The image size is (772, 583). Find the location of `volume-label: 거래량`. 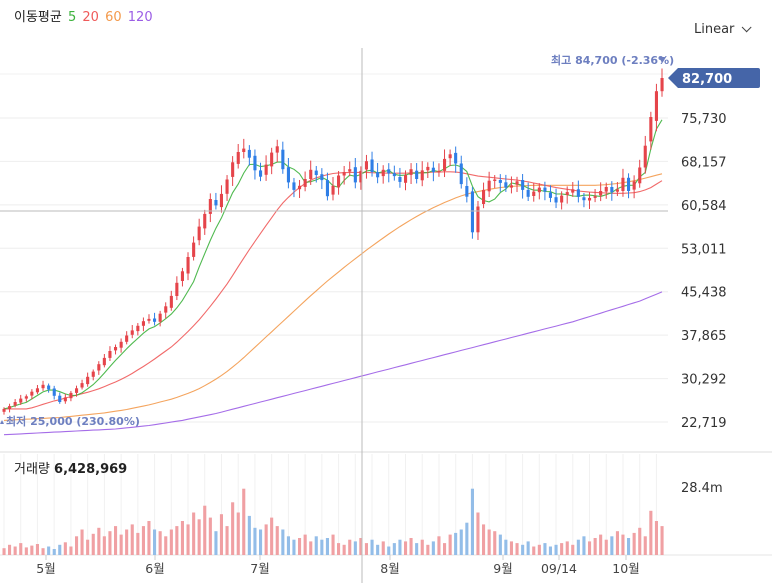

volume-label: 거래량 is located at coordinates (32, 469).